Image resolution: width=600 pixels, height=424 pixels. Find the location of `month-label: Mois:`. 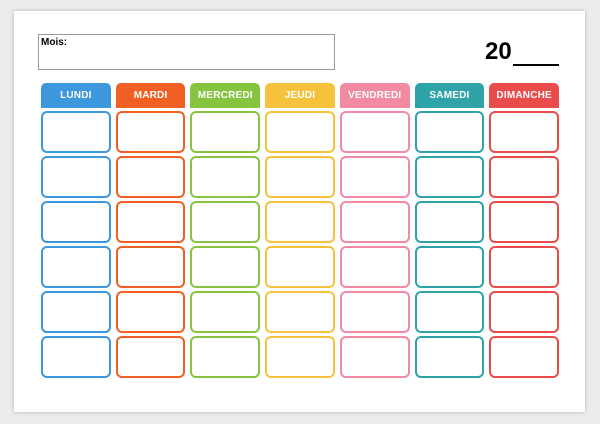

month-label: Mois: is located at coordinates (54, 42).